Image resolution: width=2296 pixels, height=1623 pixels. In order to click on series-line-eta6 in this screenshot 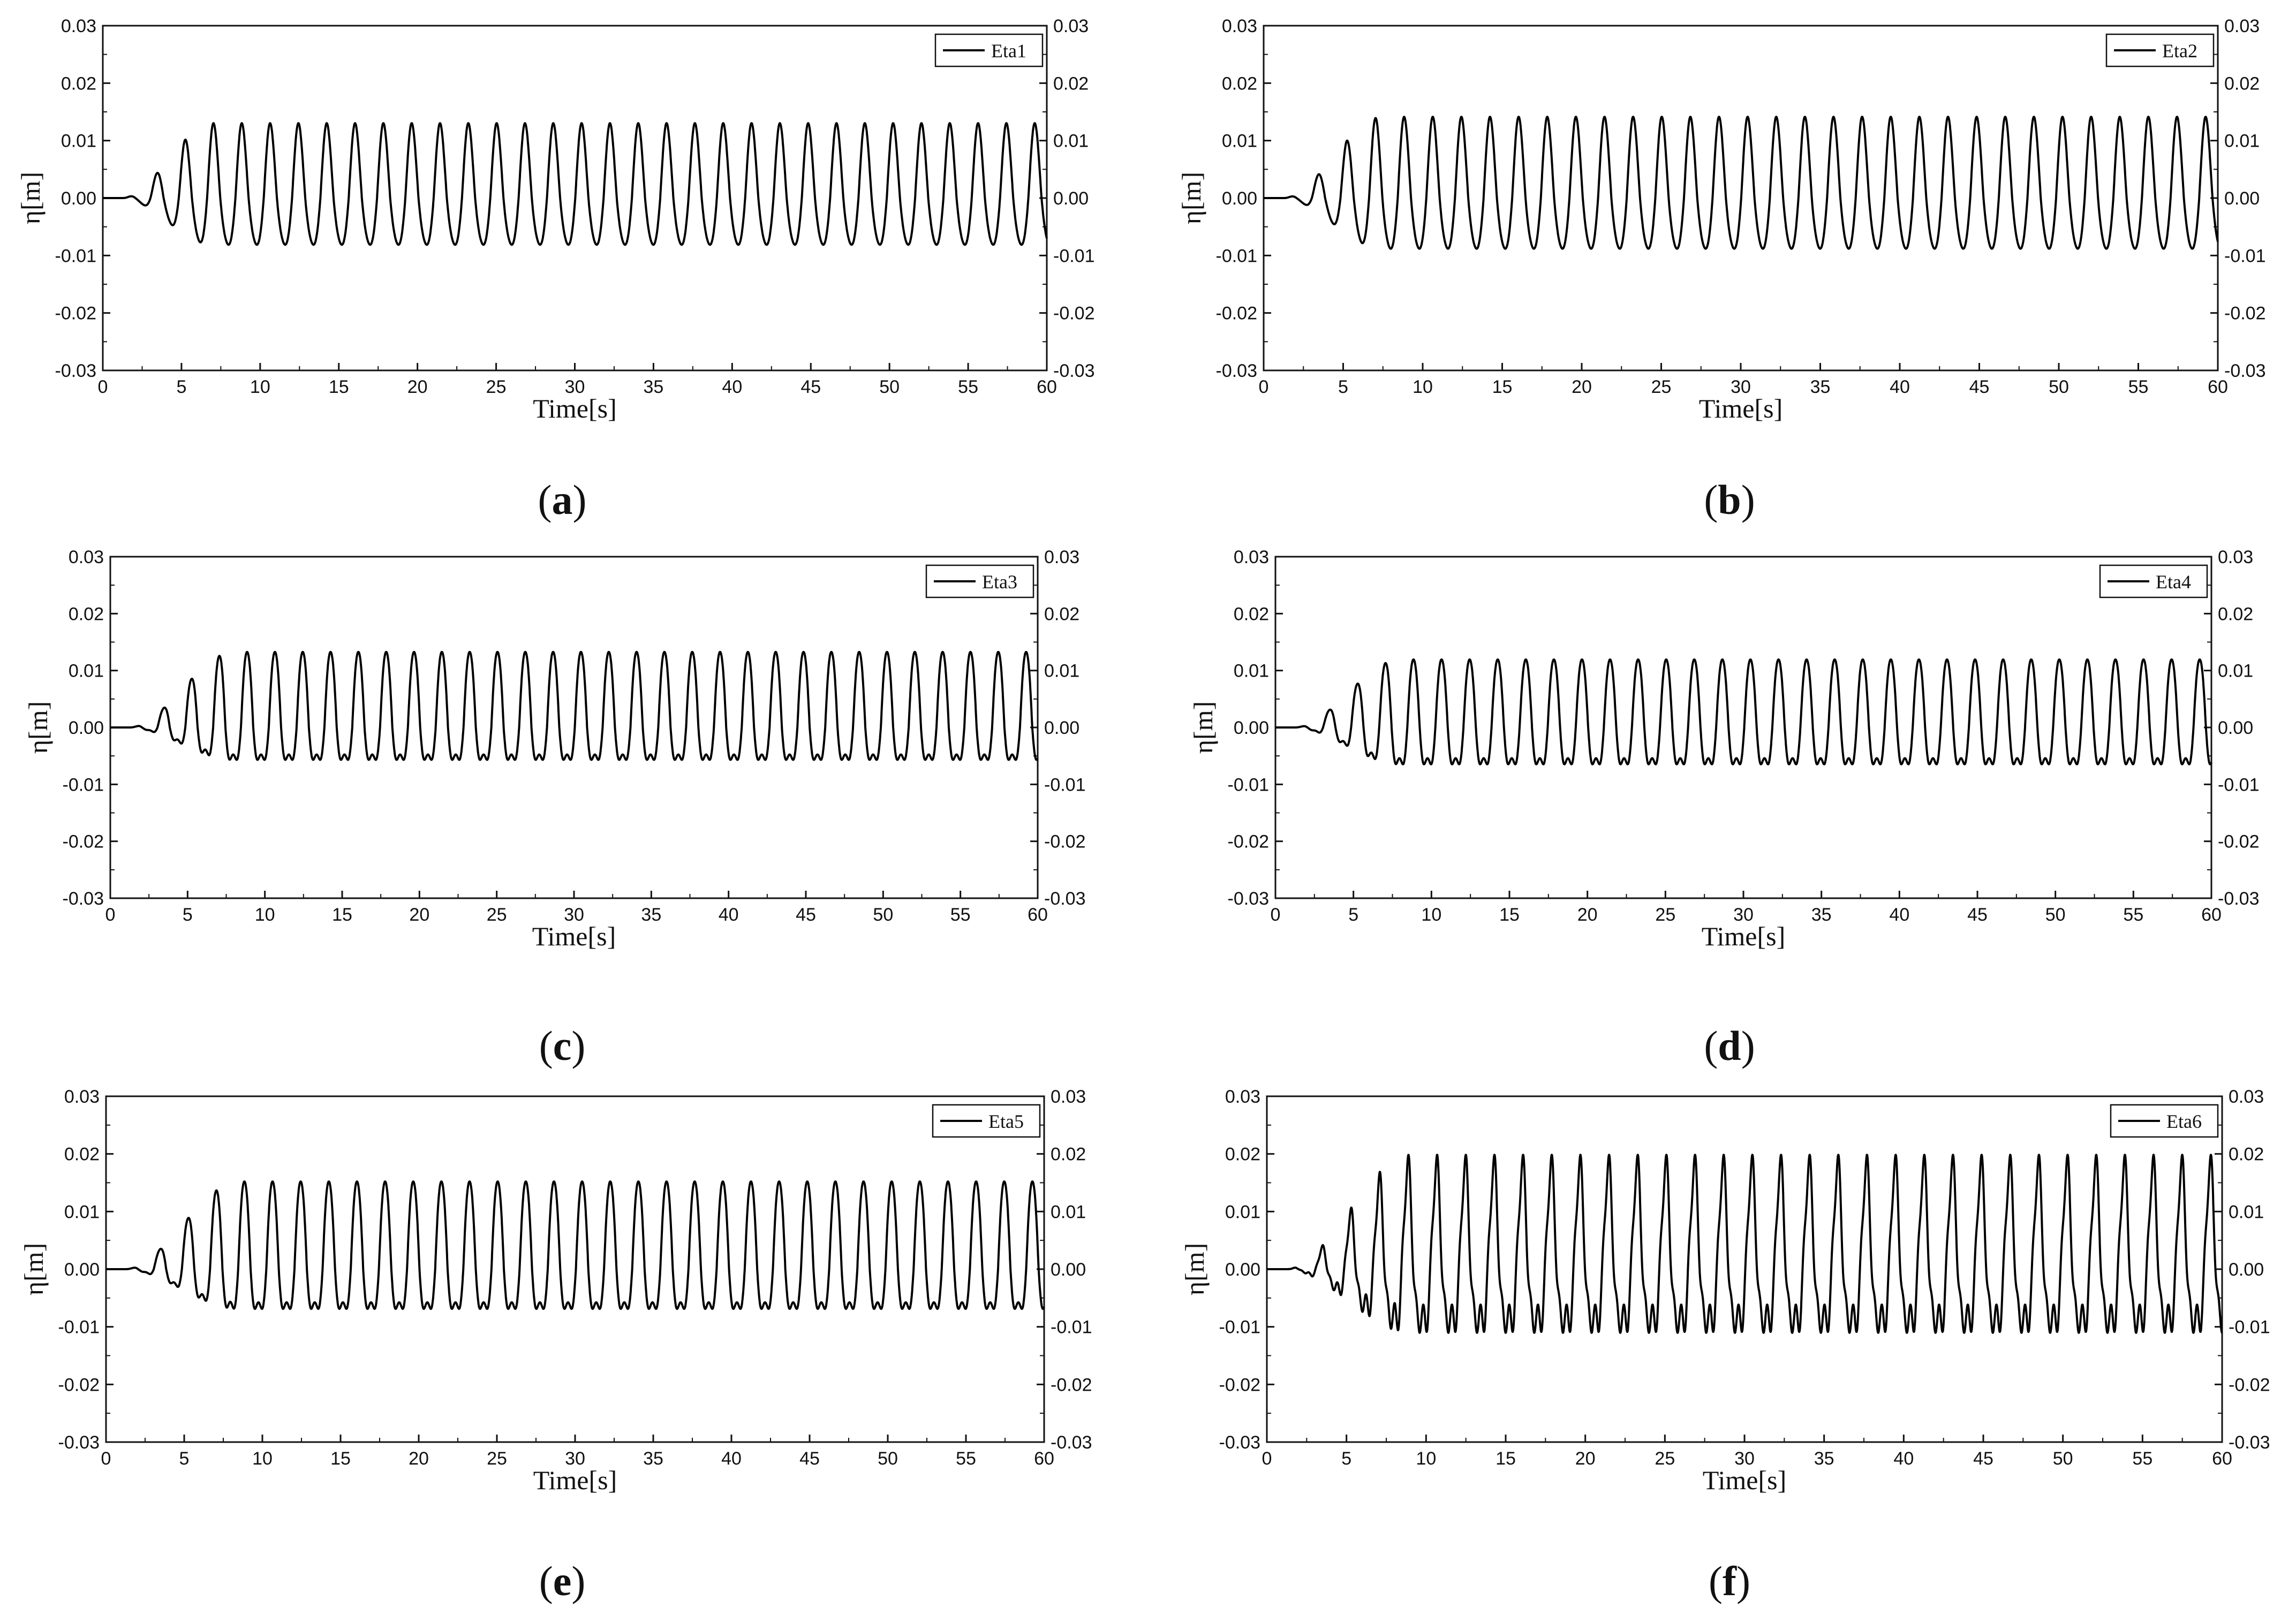, I will do `click(1744, 1244)`.